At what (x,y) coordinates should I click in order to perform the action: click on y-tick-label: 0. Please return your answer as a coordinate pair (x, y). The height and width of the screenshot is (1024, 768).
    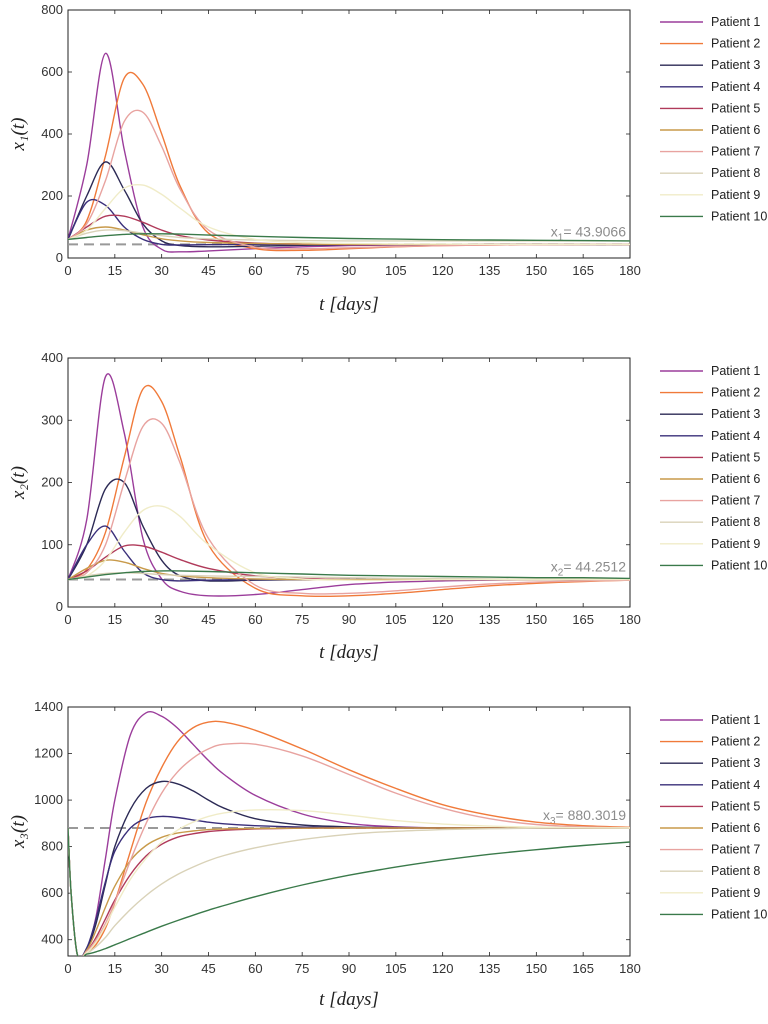
    Looking at the image, I should click on (59, 257).